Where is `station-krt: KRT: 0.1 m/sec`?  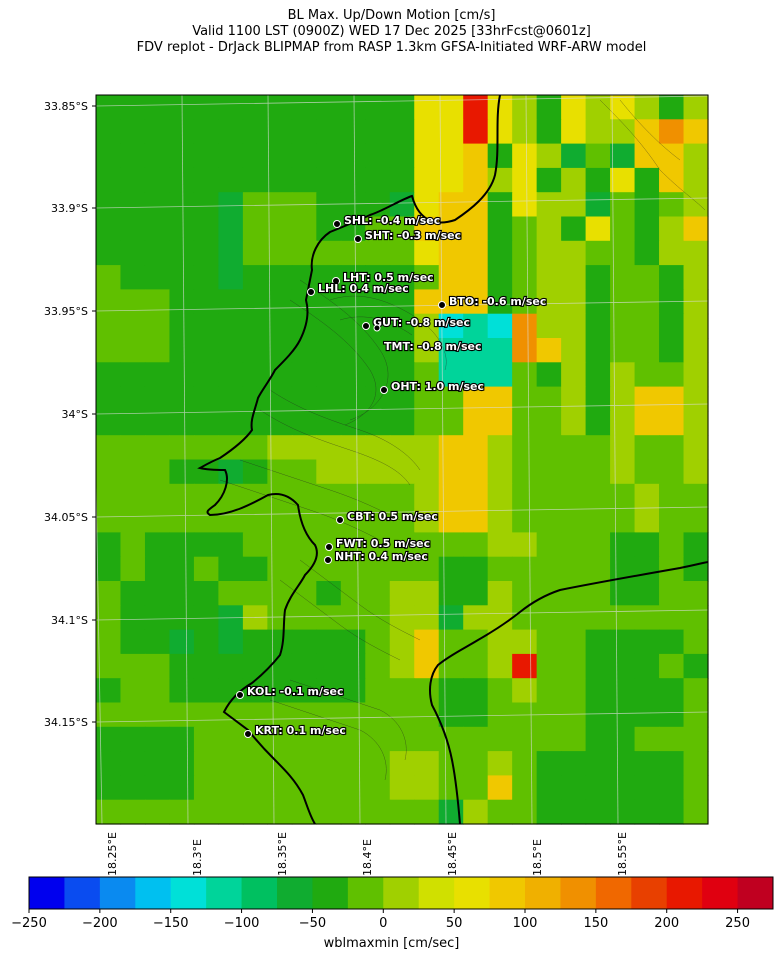 station-krt: KRT: 0.1 m/sec is located at coordinates (295, 730).